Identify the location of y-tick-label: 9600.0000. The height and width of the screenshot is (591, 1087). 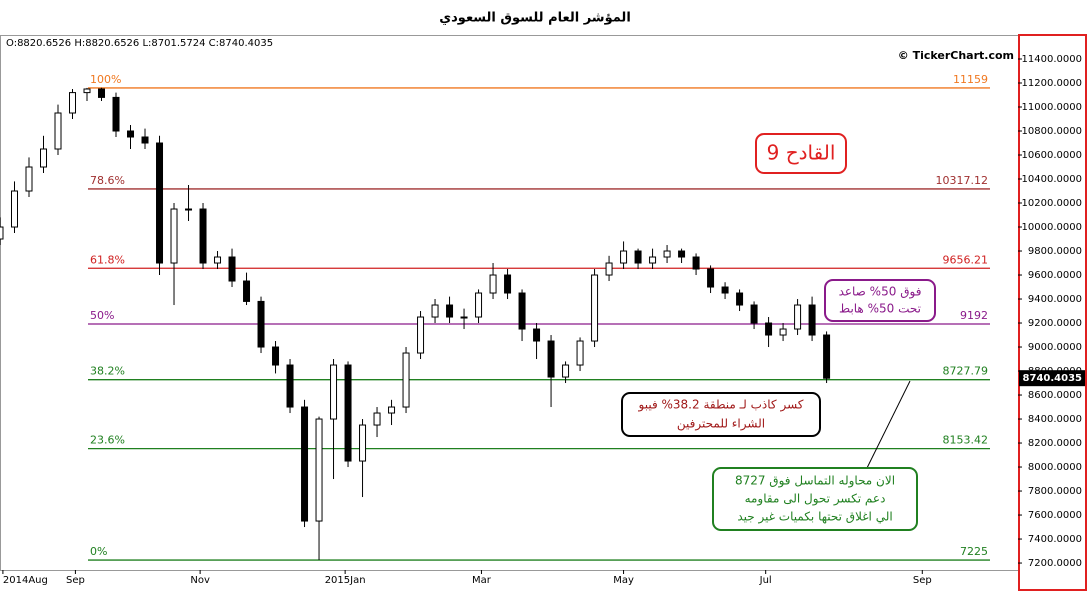
(1055, 275).